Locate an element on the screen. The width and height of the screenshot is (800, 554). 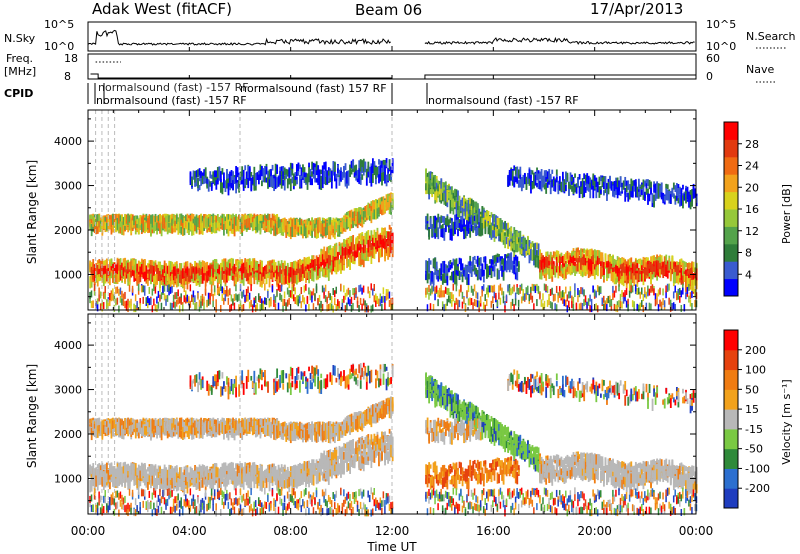
freq-right-tick-top: 60 is located at coordinates (713, 58).